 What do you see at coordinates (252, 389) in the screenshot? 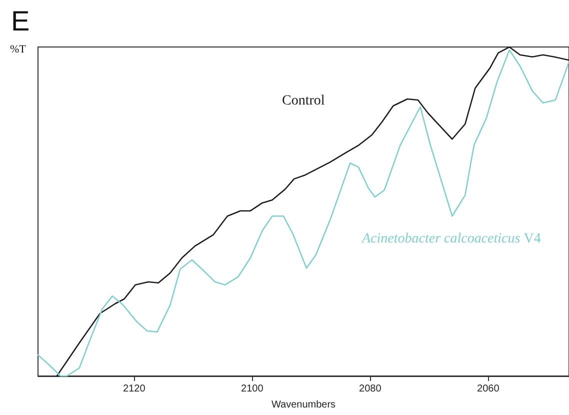
I see `x-tick-label: 2100` at bounding box center [252, 389].